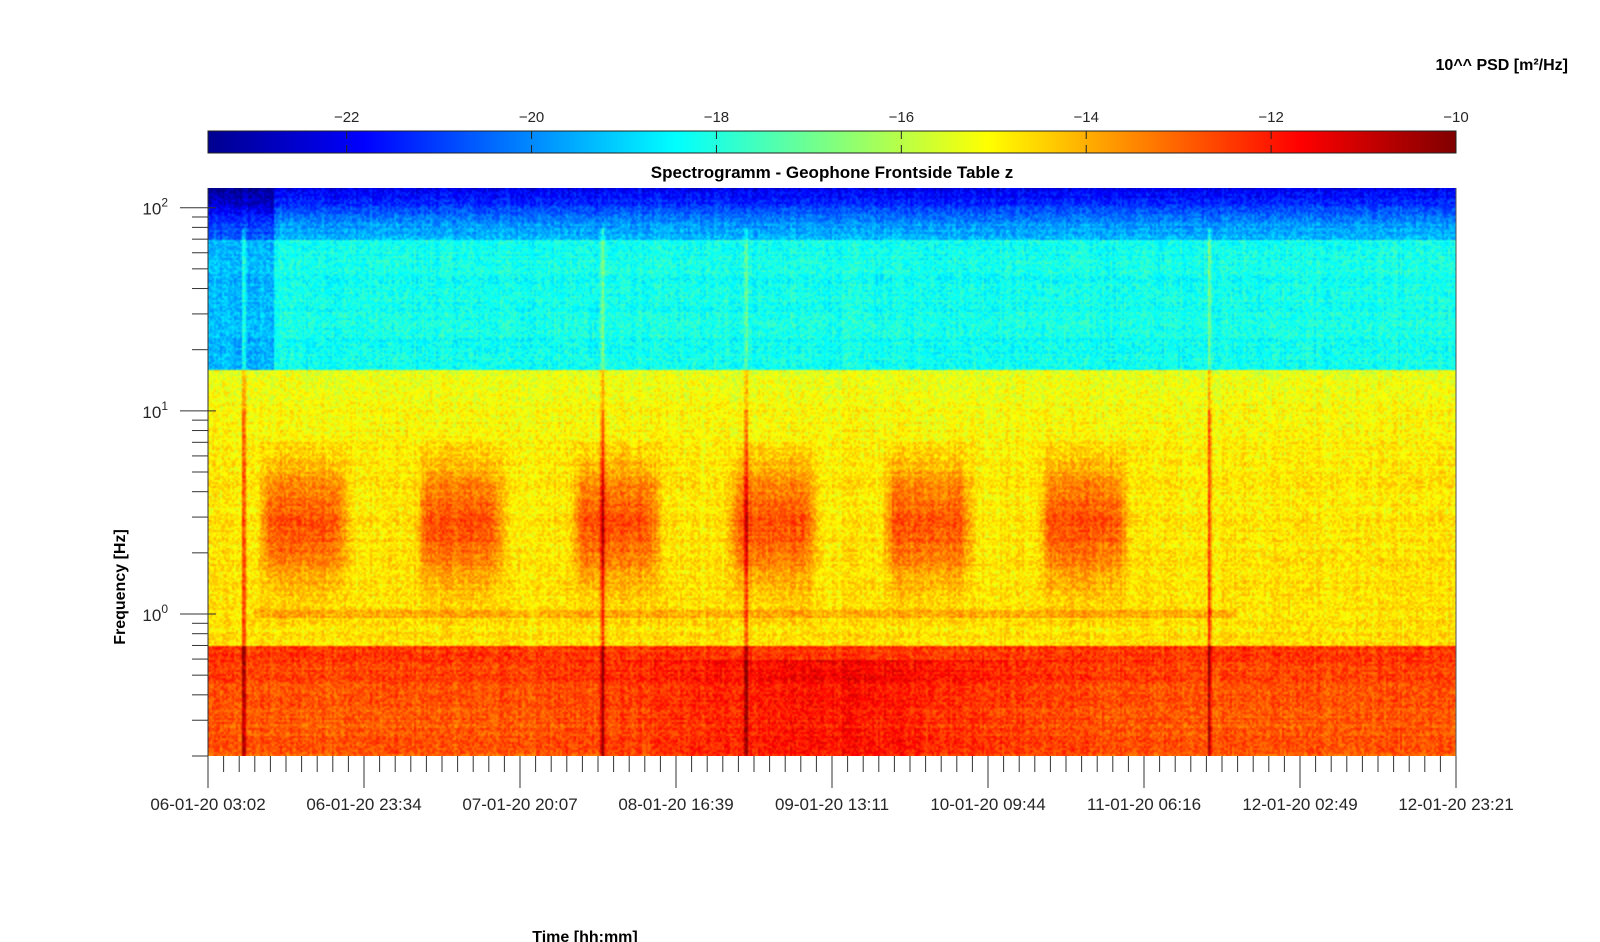  I want to click on colorbar-label: 10^^ PSD [m²/Hz], so click(1502, 65).